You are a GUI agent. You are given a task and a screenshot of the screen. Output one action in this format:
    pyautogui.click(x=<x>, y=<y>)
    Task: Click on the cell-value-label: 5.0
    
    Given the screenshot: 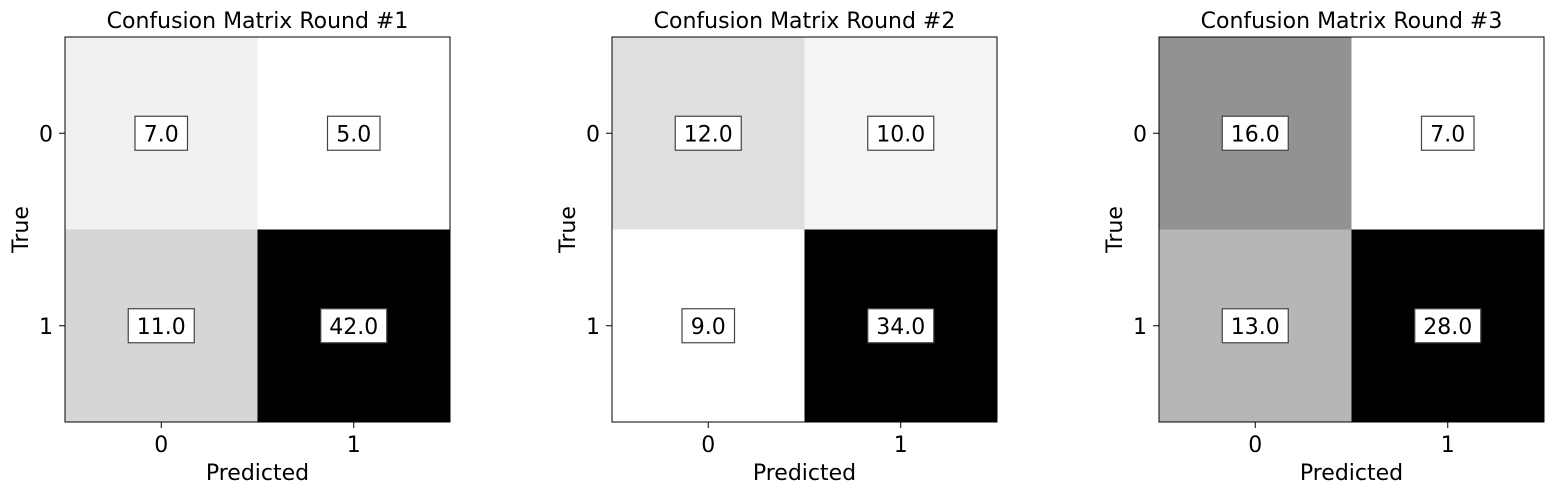 What is the action you would take?
    pyautogui.click(x=353, y=134)
    